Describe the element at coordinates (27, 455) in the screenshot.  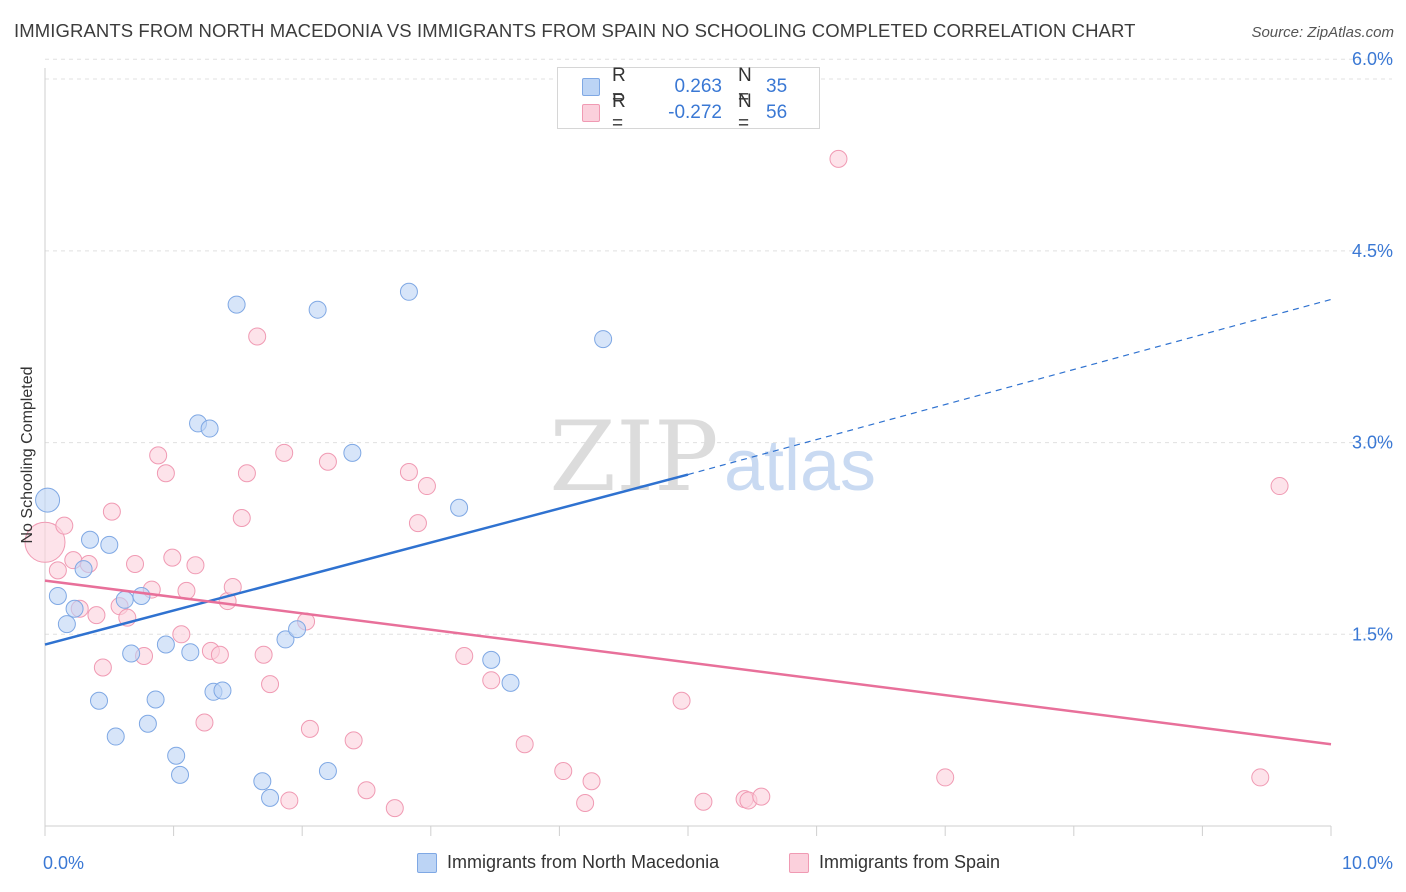
I see `y-axis-label: No Schooling Completed` at that location.